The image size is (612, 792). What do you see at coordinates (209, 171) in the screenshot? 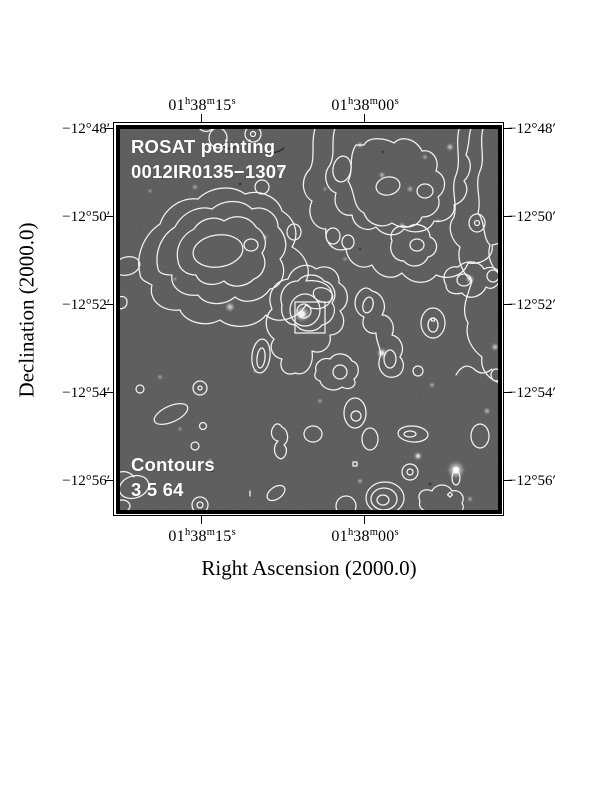
I see `annotation-line-source-id: 0012IR0135−1307` at bounding box center [209, 171].